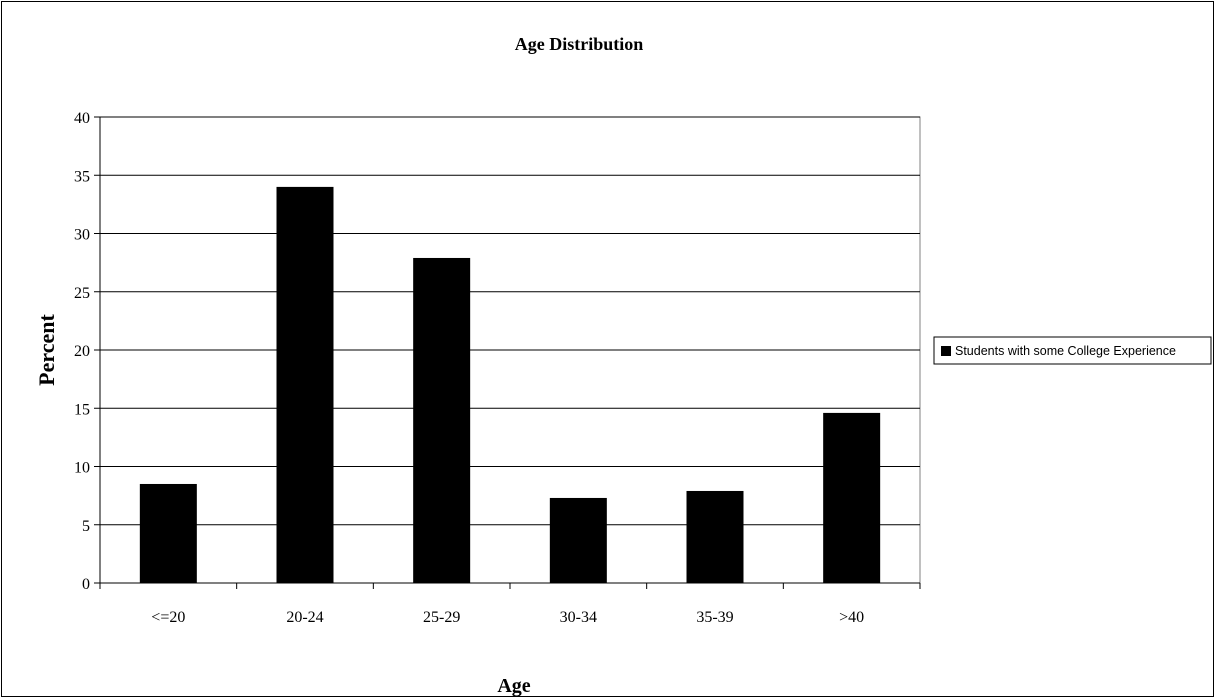 This screenshot has width=1217, height=700. I want to click on y-tick-label: 40, so click(82, 118).